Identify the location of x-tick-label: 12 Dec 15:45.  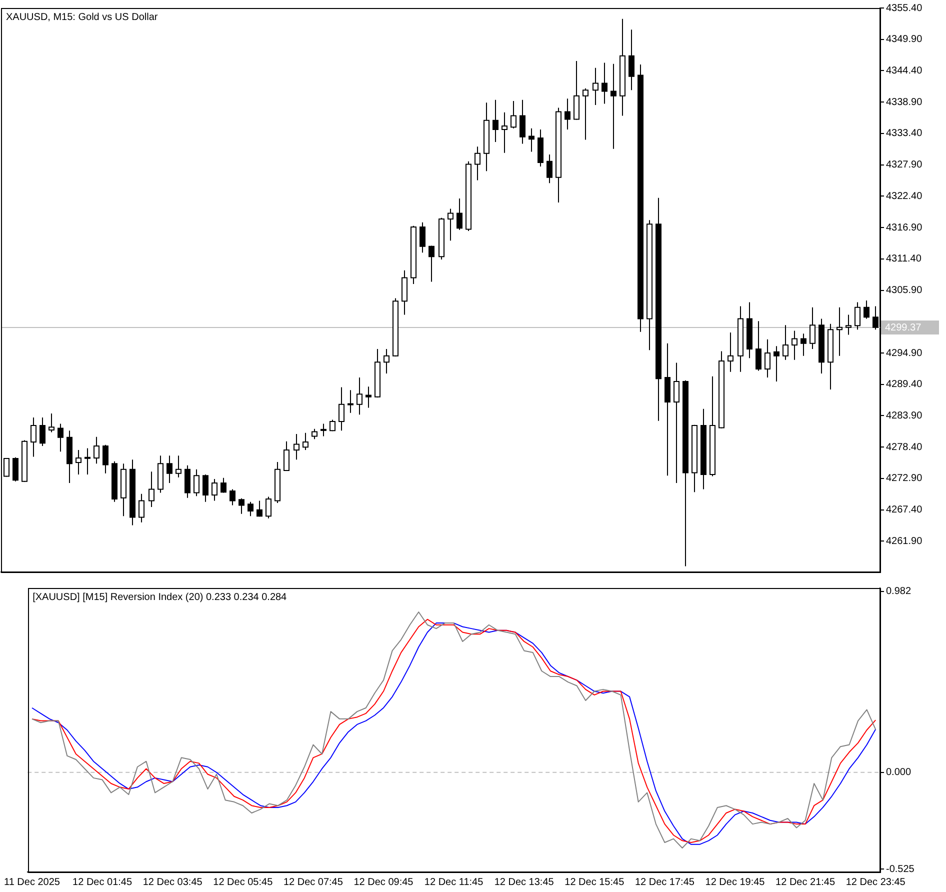
(594, 882).